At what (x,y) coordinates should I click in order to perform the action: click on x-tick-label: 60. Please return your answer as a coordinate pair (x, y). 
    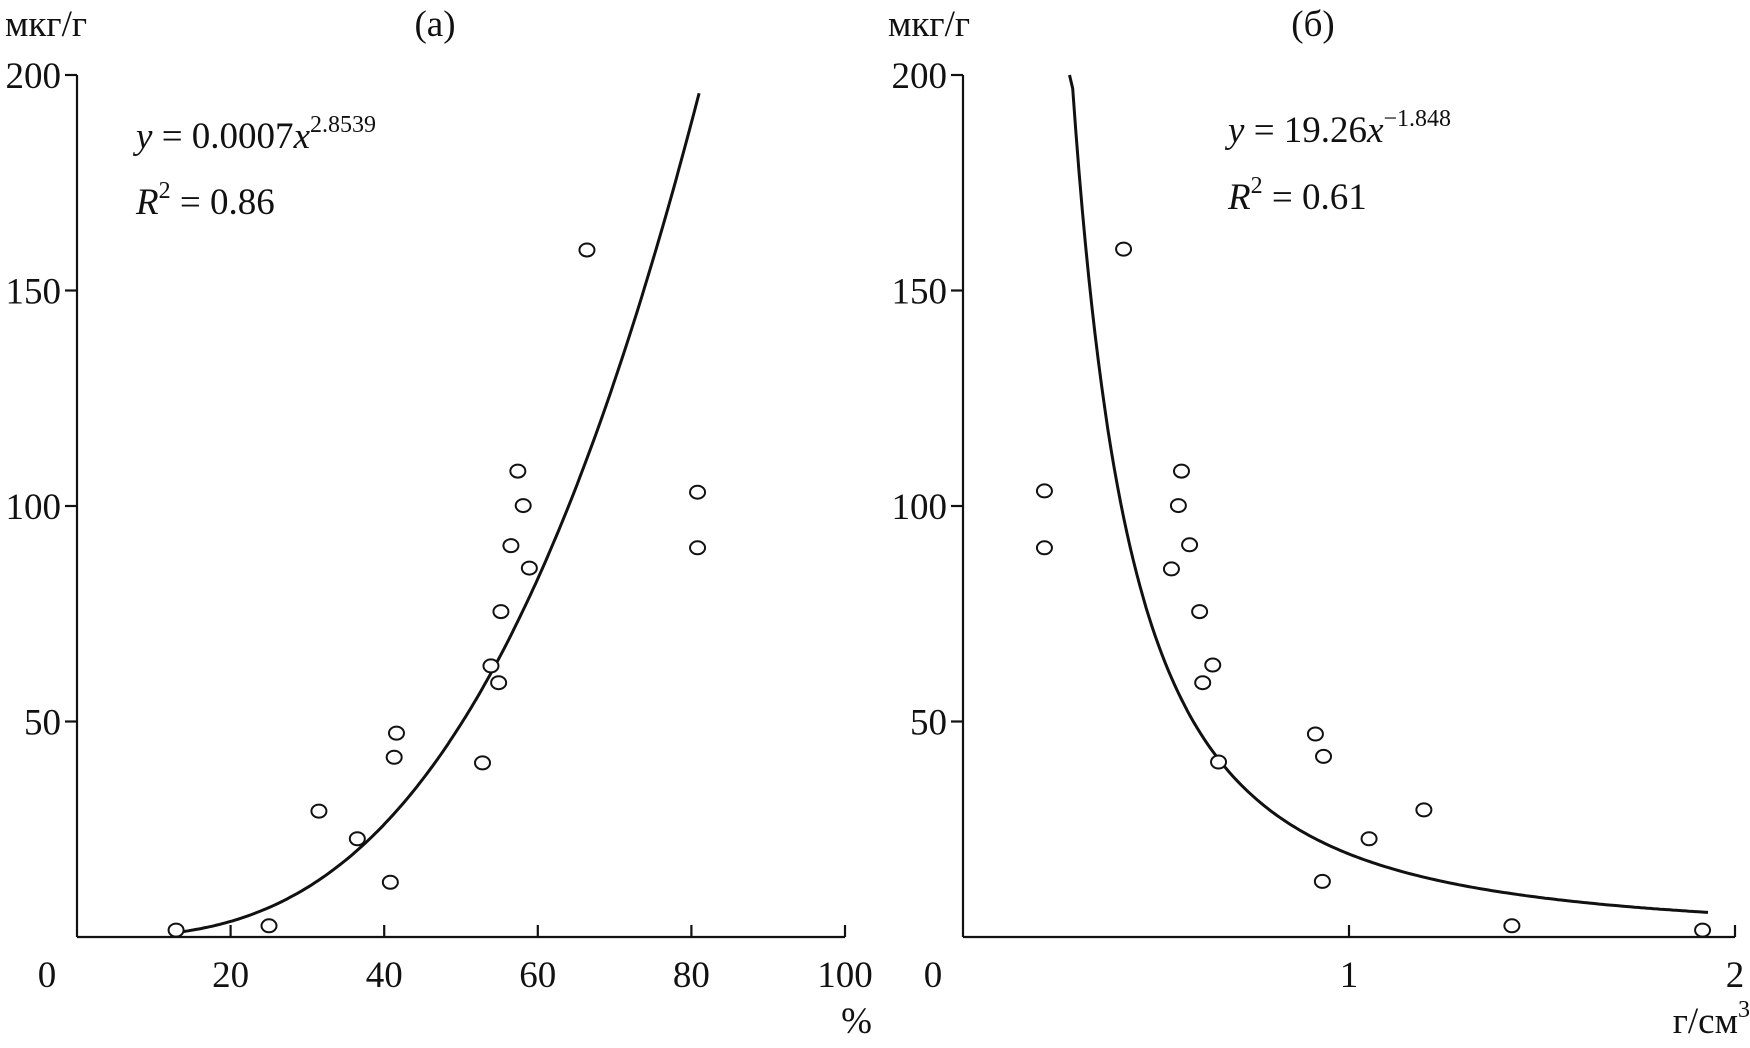
    Looking at the image, I should click on (537, 975).